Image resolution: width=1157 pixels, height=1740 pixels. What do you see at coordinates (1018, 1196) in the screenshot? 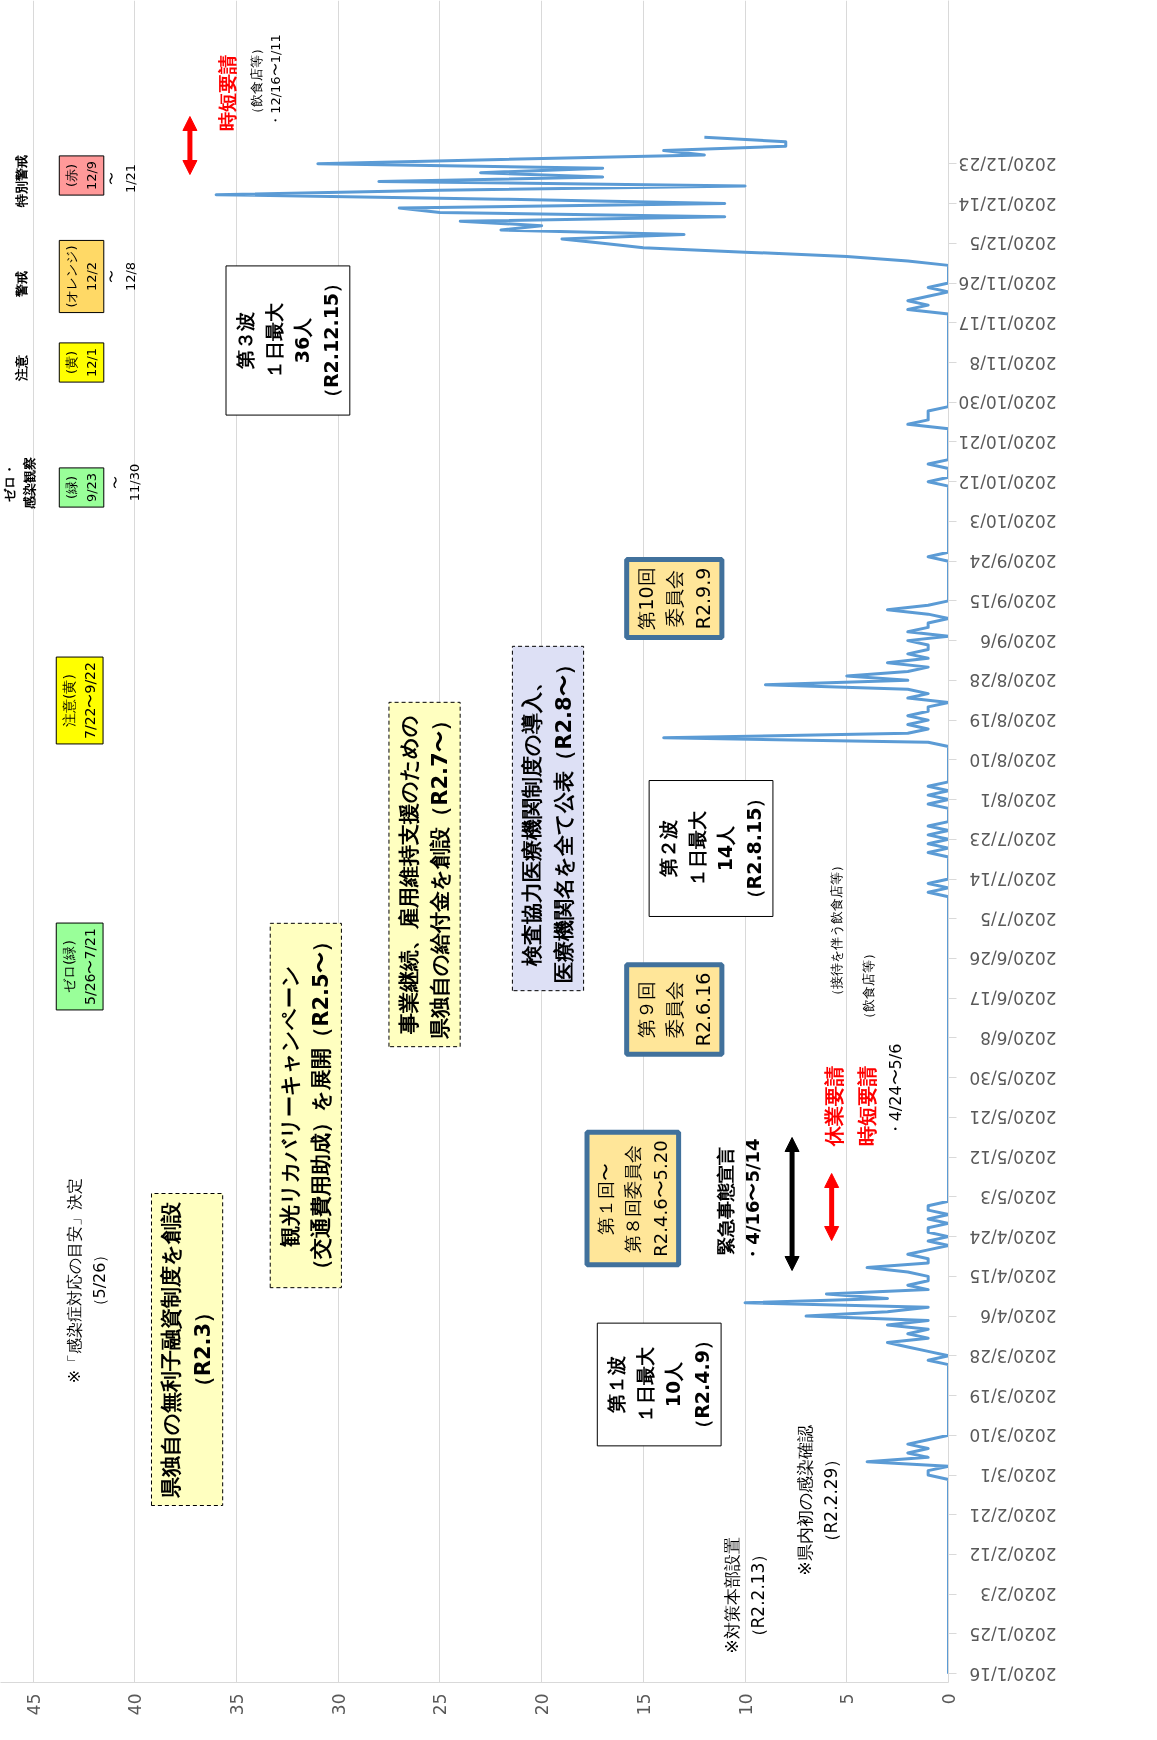
I see `y-tick-label: 2020/5/3` at bounding box center [1018, 1196].